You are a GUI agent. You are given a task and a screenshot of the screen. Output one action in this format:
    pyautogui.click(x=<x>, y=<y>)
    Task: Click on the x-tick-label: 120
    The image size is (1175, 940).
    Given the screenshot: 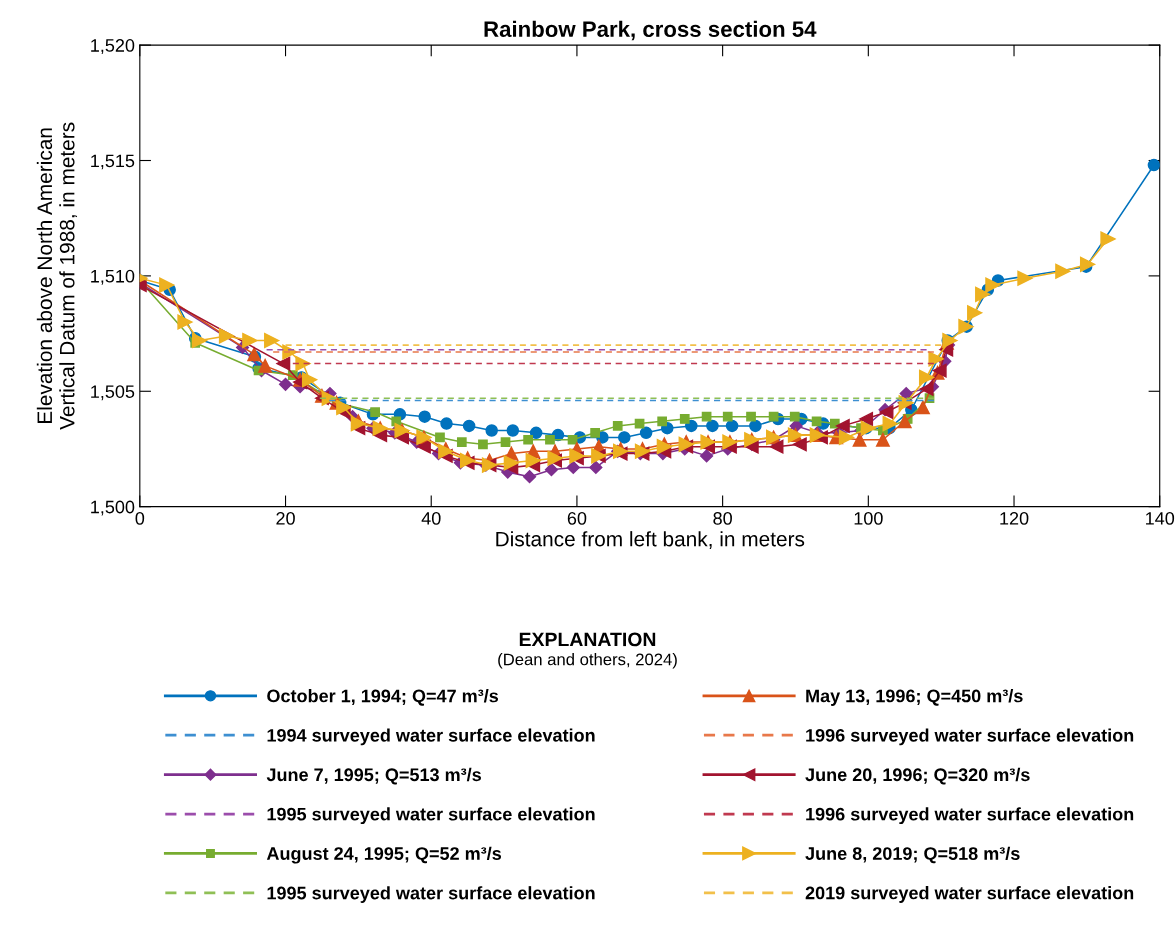 What is the action you would take?
    pyautogui.click(x=1014, y=518)
    